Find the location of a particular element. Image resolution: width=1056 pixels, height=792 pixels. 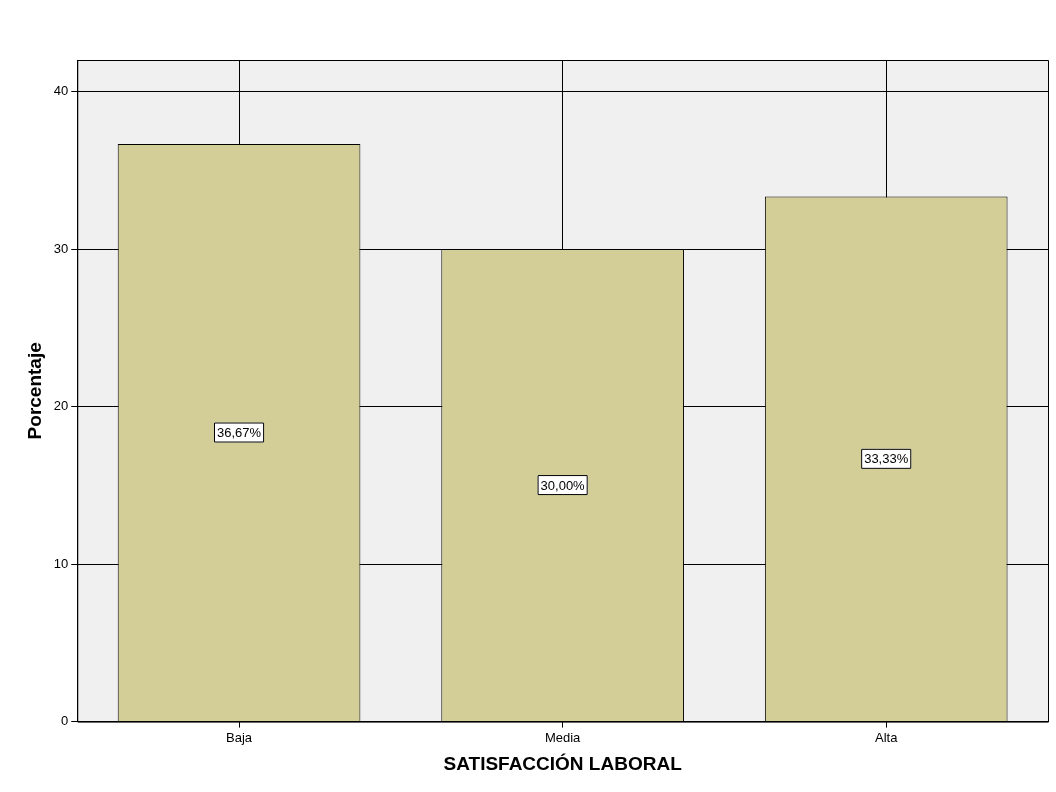

x-tick-label: Alta is located at coordinates (887, 737).